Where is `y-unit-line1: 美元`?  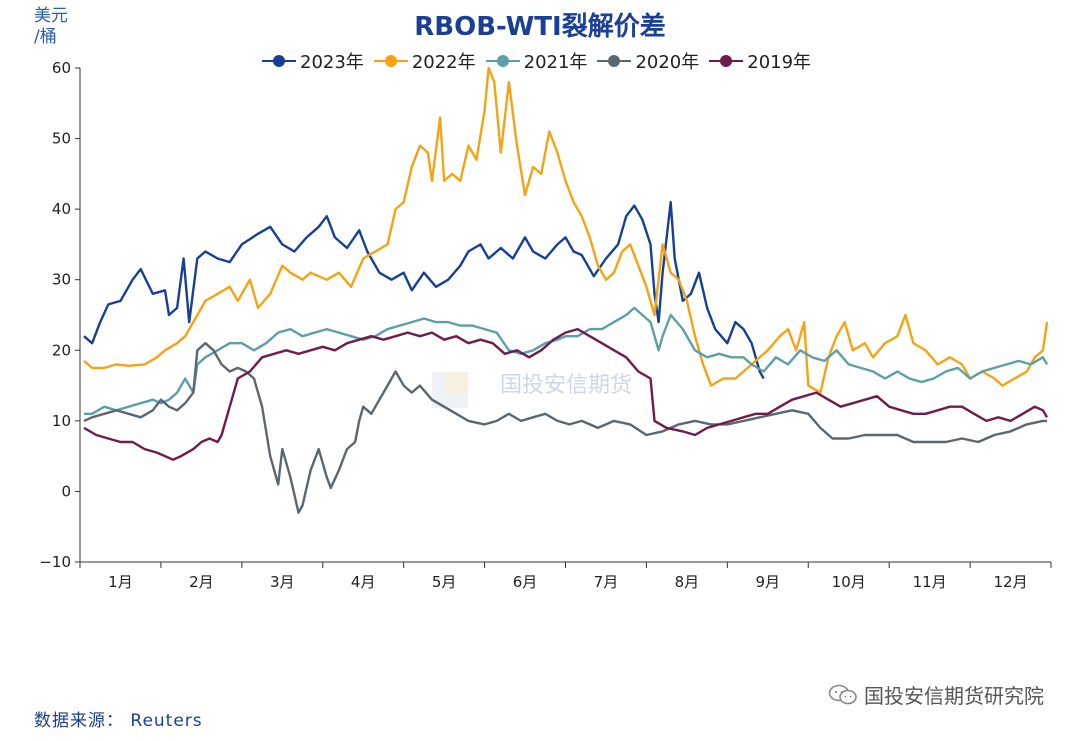 y-unit-line1: 美元 is located at coordinates (51, 16).